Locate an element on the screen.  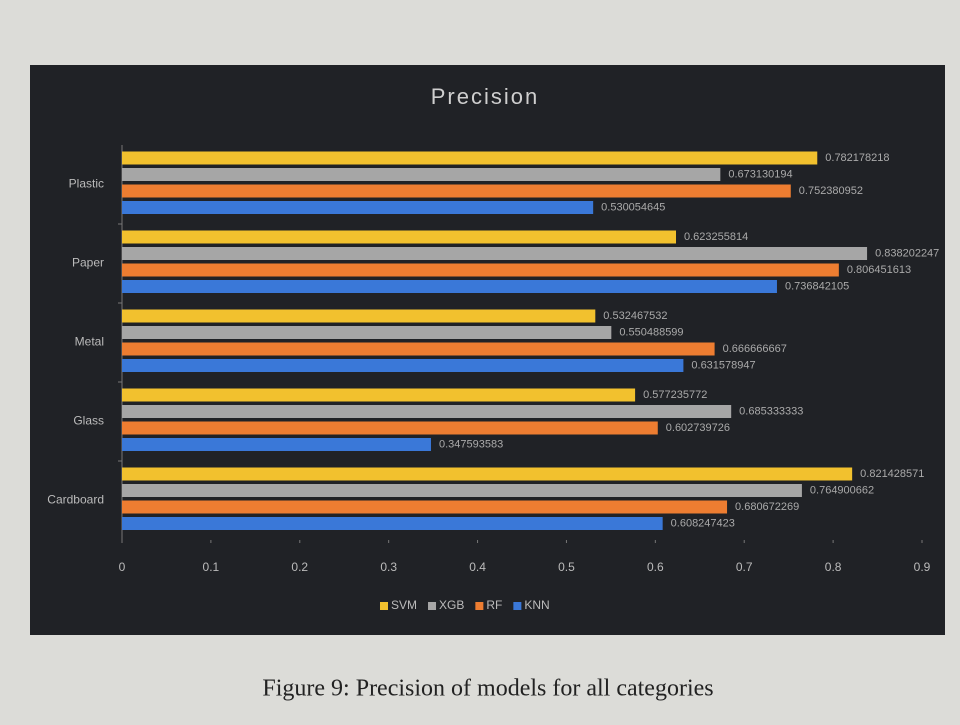
data-label: 0.347593583 is located at coordinates (471, 444).